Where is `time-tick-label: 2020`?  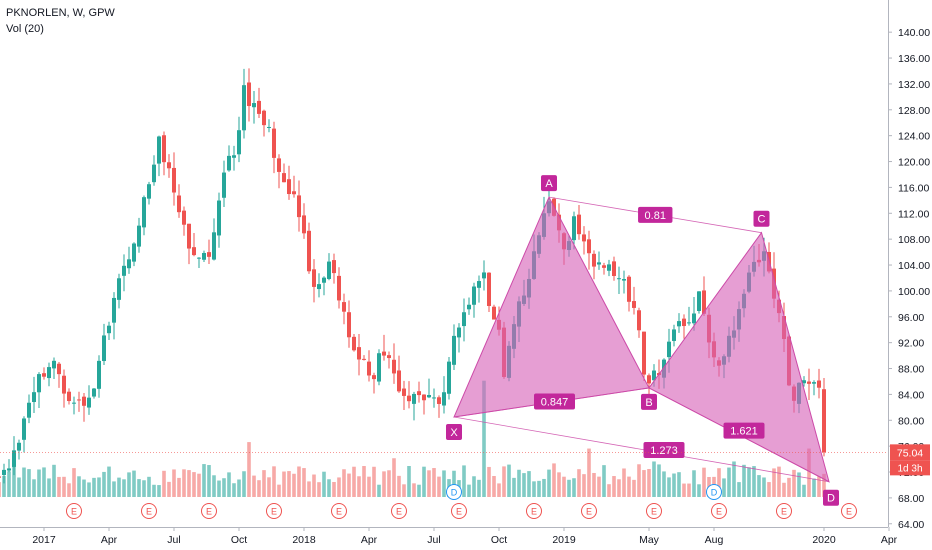 time-tick-label: 2020 is located at coordinates (824, 540).